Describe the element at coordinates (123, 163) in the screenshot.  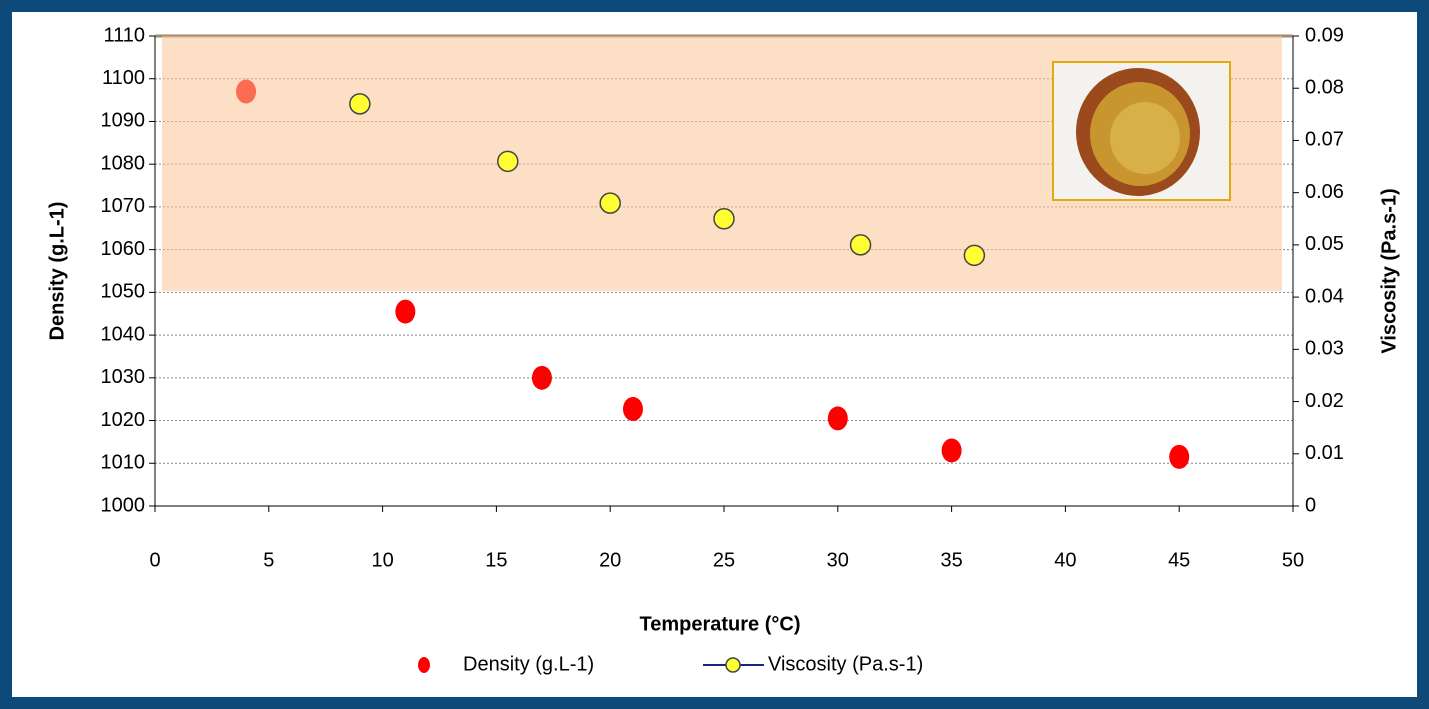
I see `y-tick-label: 1080` at that location.